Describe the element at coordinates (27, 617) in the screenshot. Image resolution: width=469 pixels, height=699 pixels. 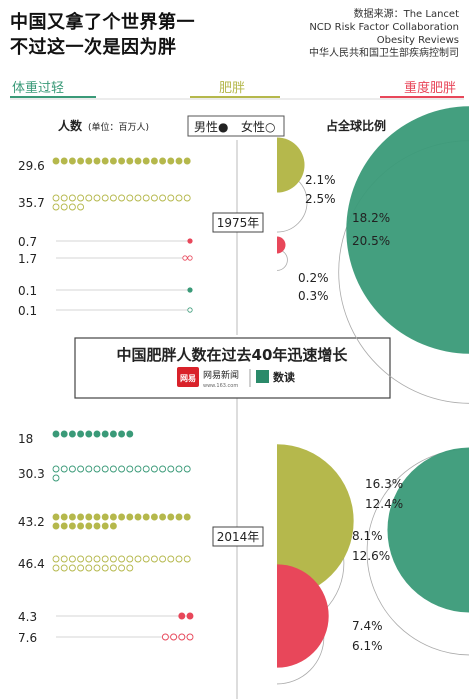
I see `people-value-label: 4.3` at that location.